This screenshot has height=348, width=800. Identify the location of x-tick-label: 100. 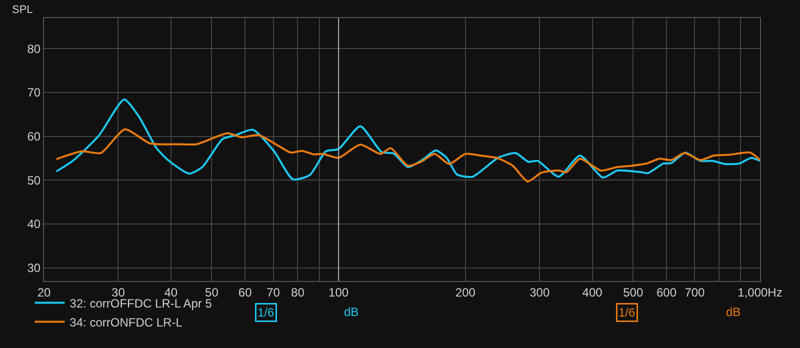
(338, 292).